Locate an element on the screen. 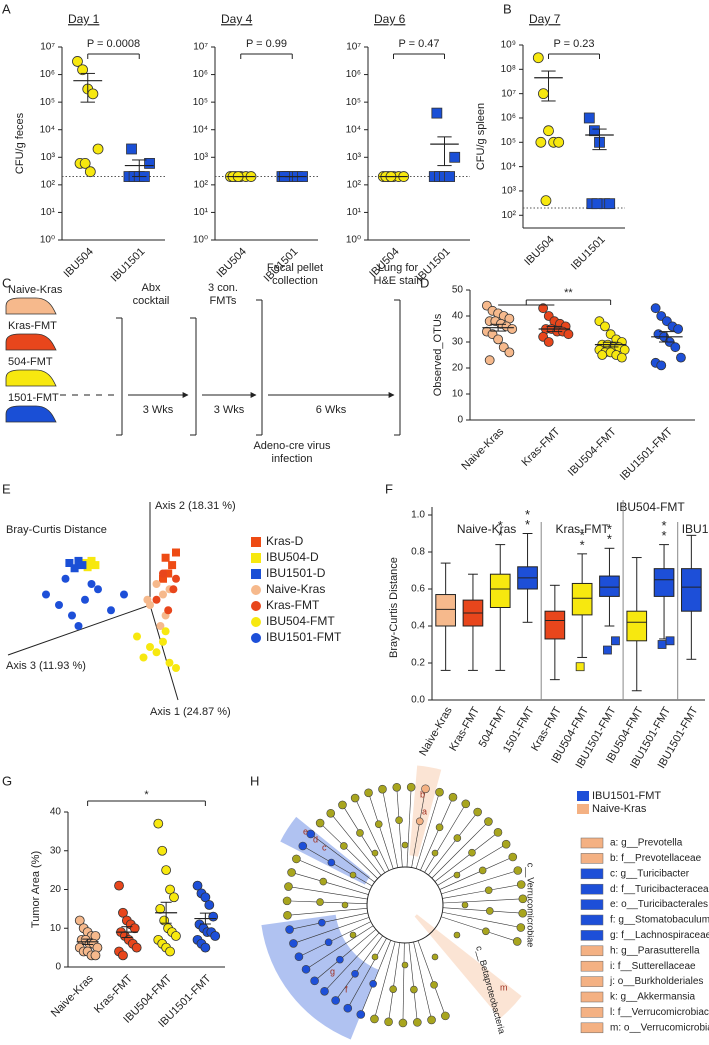  taxon-label: m: o__Verrucomicrobiales is located at coordinates (659, 1027).